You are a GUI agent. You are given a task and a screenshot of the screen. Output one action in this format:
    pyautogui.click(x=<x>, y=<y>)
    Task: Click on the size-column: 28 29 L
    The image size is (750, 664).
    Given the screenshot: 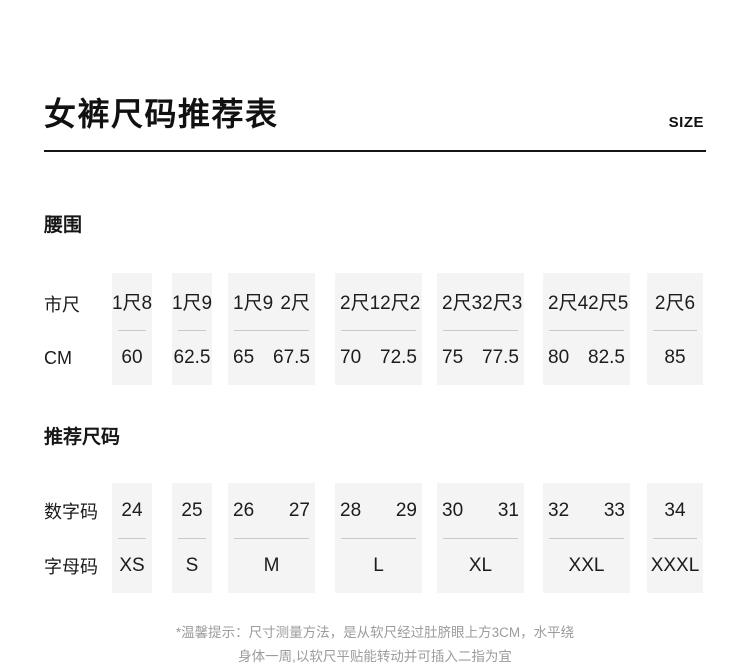 What is the action you would take?
    pyautogui.click(x=378, y=538)
    